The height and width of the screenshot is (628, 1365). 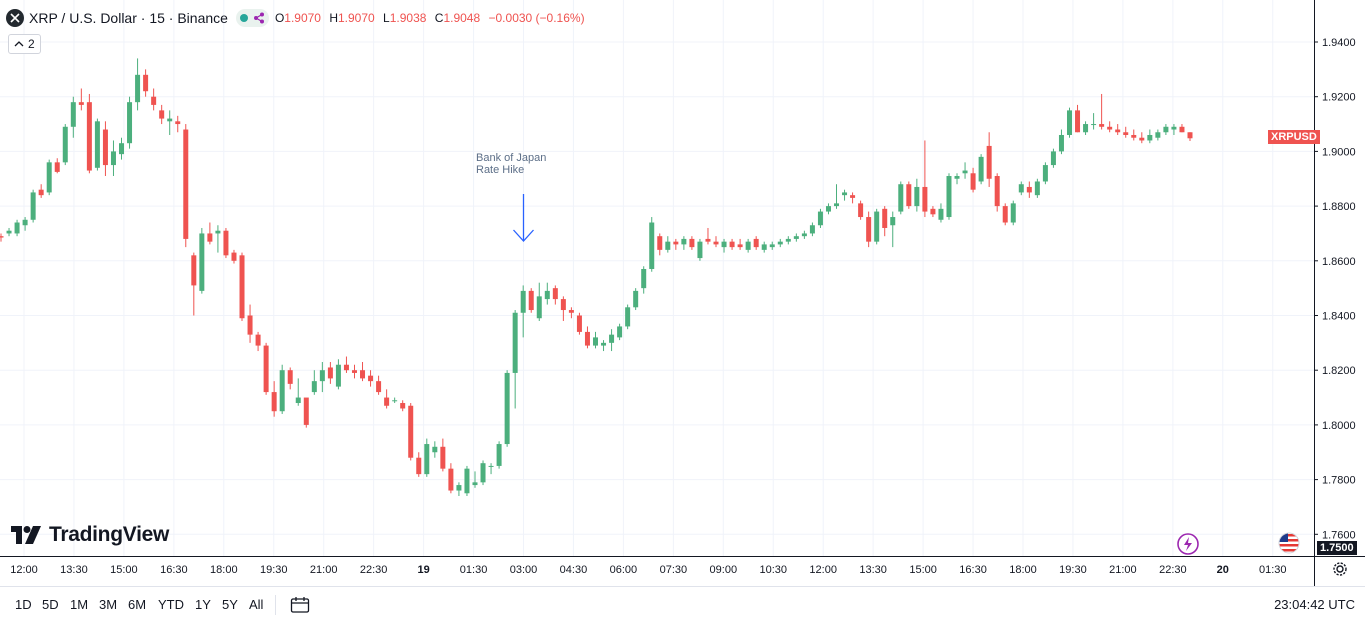 What do you see at coordinates (230, 604) in the screenshot?
I see `timeframe-5y-button: 5Y` at bounding box center [230, 604].